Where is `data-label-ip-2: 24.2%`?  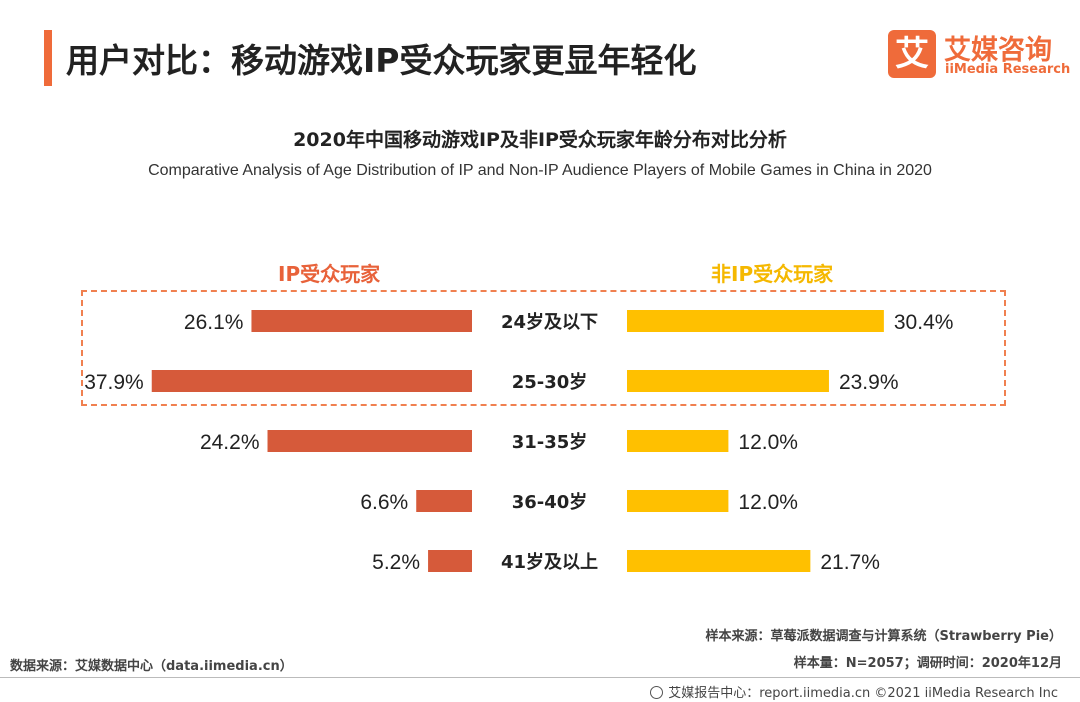
data-label-ip-2: 24.2% is located at coordinates (230, 442).